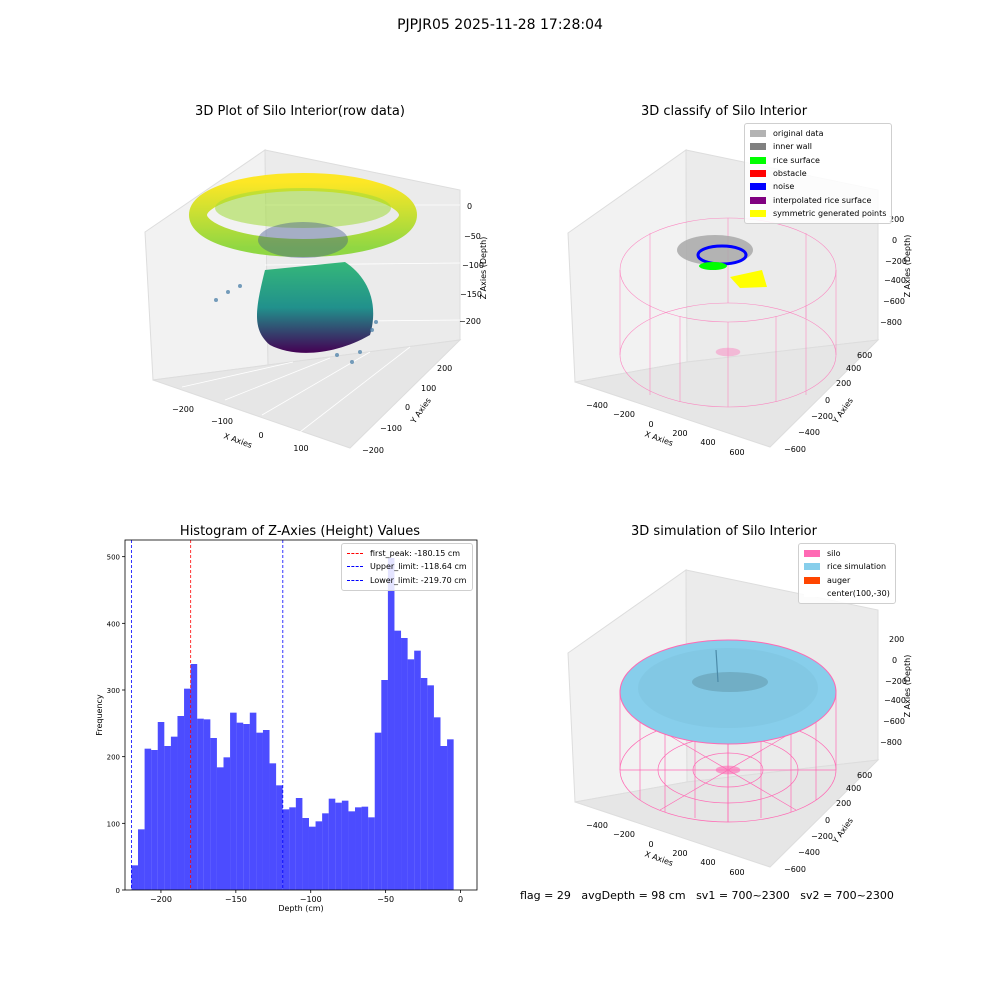 The height and width of the screenshot is (1000, 1000). Describe the element at coordinates (300, 908) in the screenshot. I see `histogram-xlabel: Depth (cm)` at that location.